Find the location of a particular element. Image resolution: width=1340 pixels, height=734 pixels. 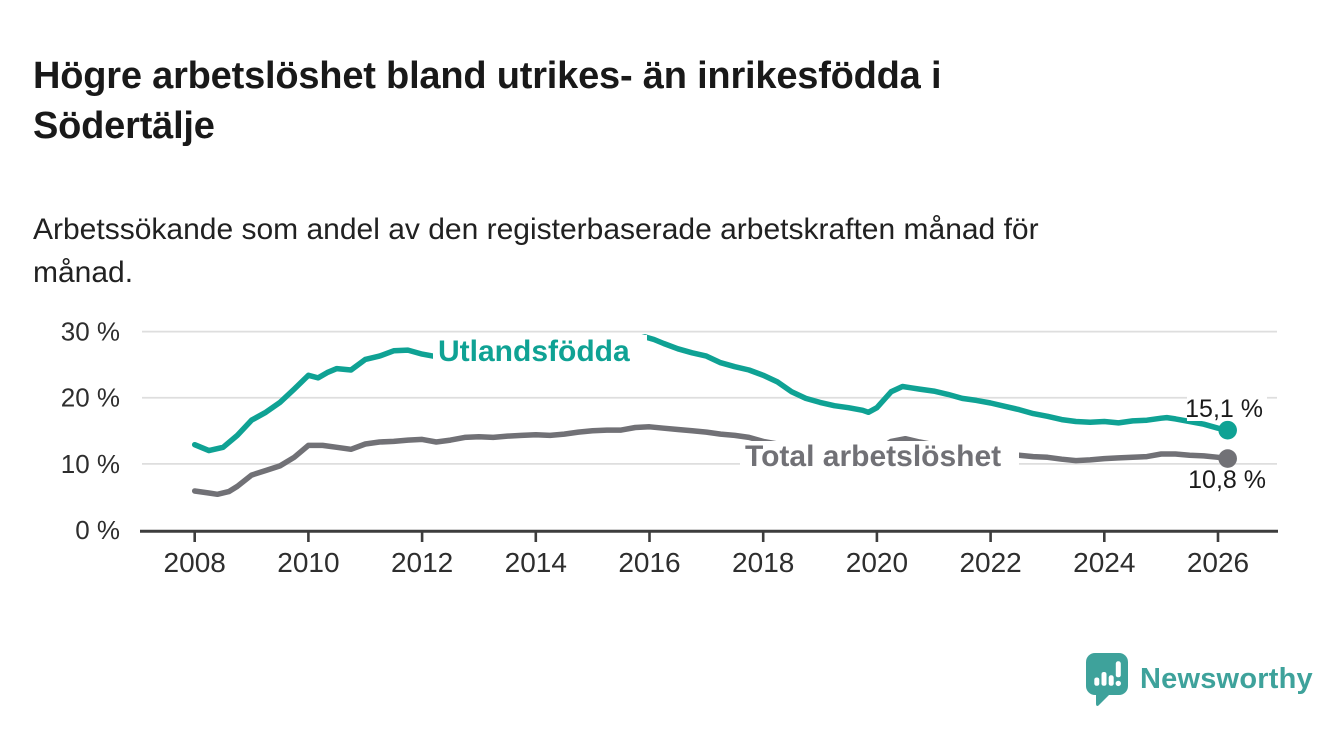

series-line-utlandsf-dda is located at coordinates (711, 394).